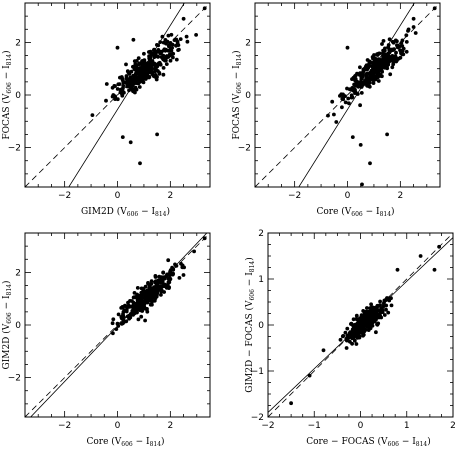 This screenshot has height=451, width=457. What do you see at coordinates (407, 426) in the screenshot?
I see `x-tick-label: 1` at bounding box center [407, 426].